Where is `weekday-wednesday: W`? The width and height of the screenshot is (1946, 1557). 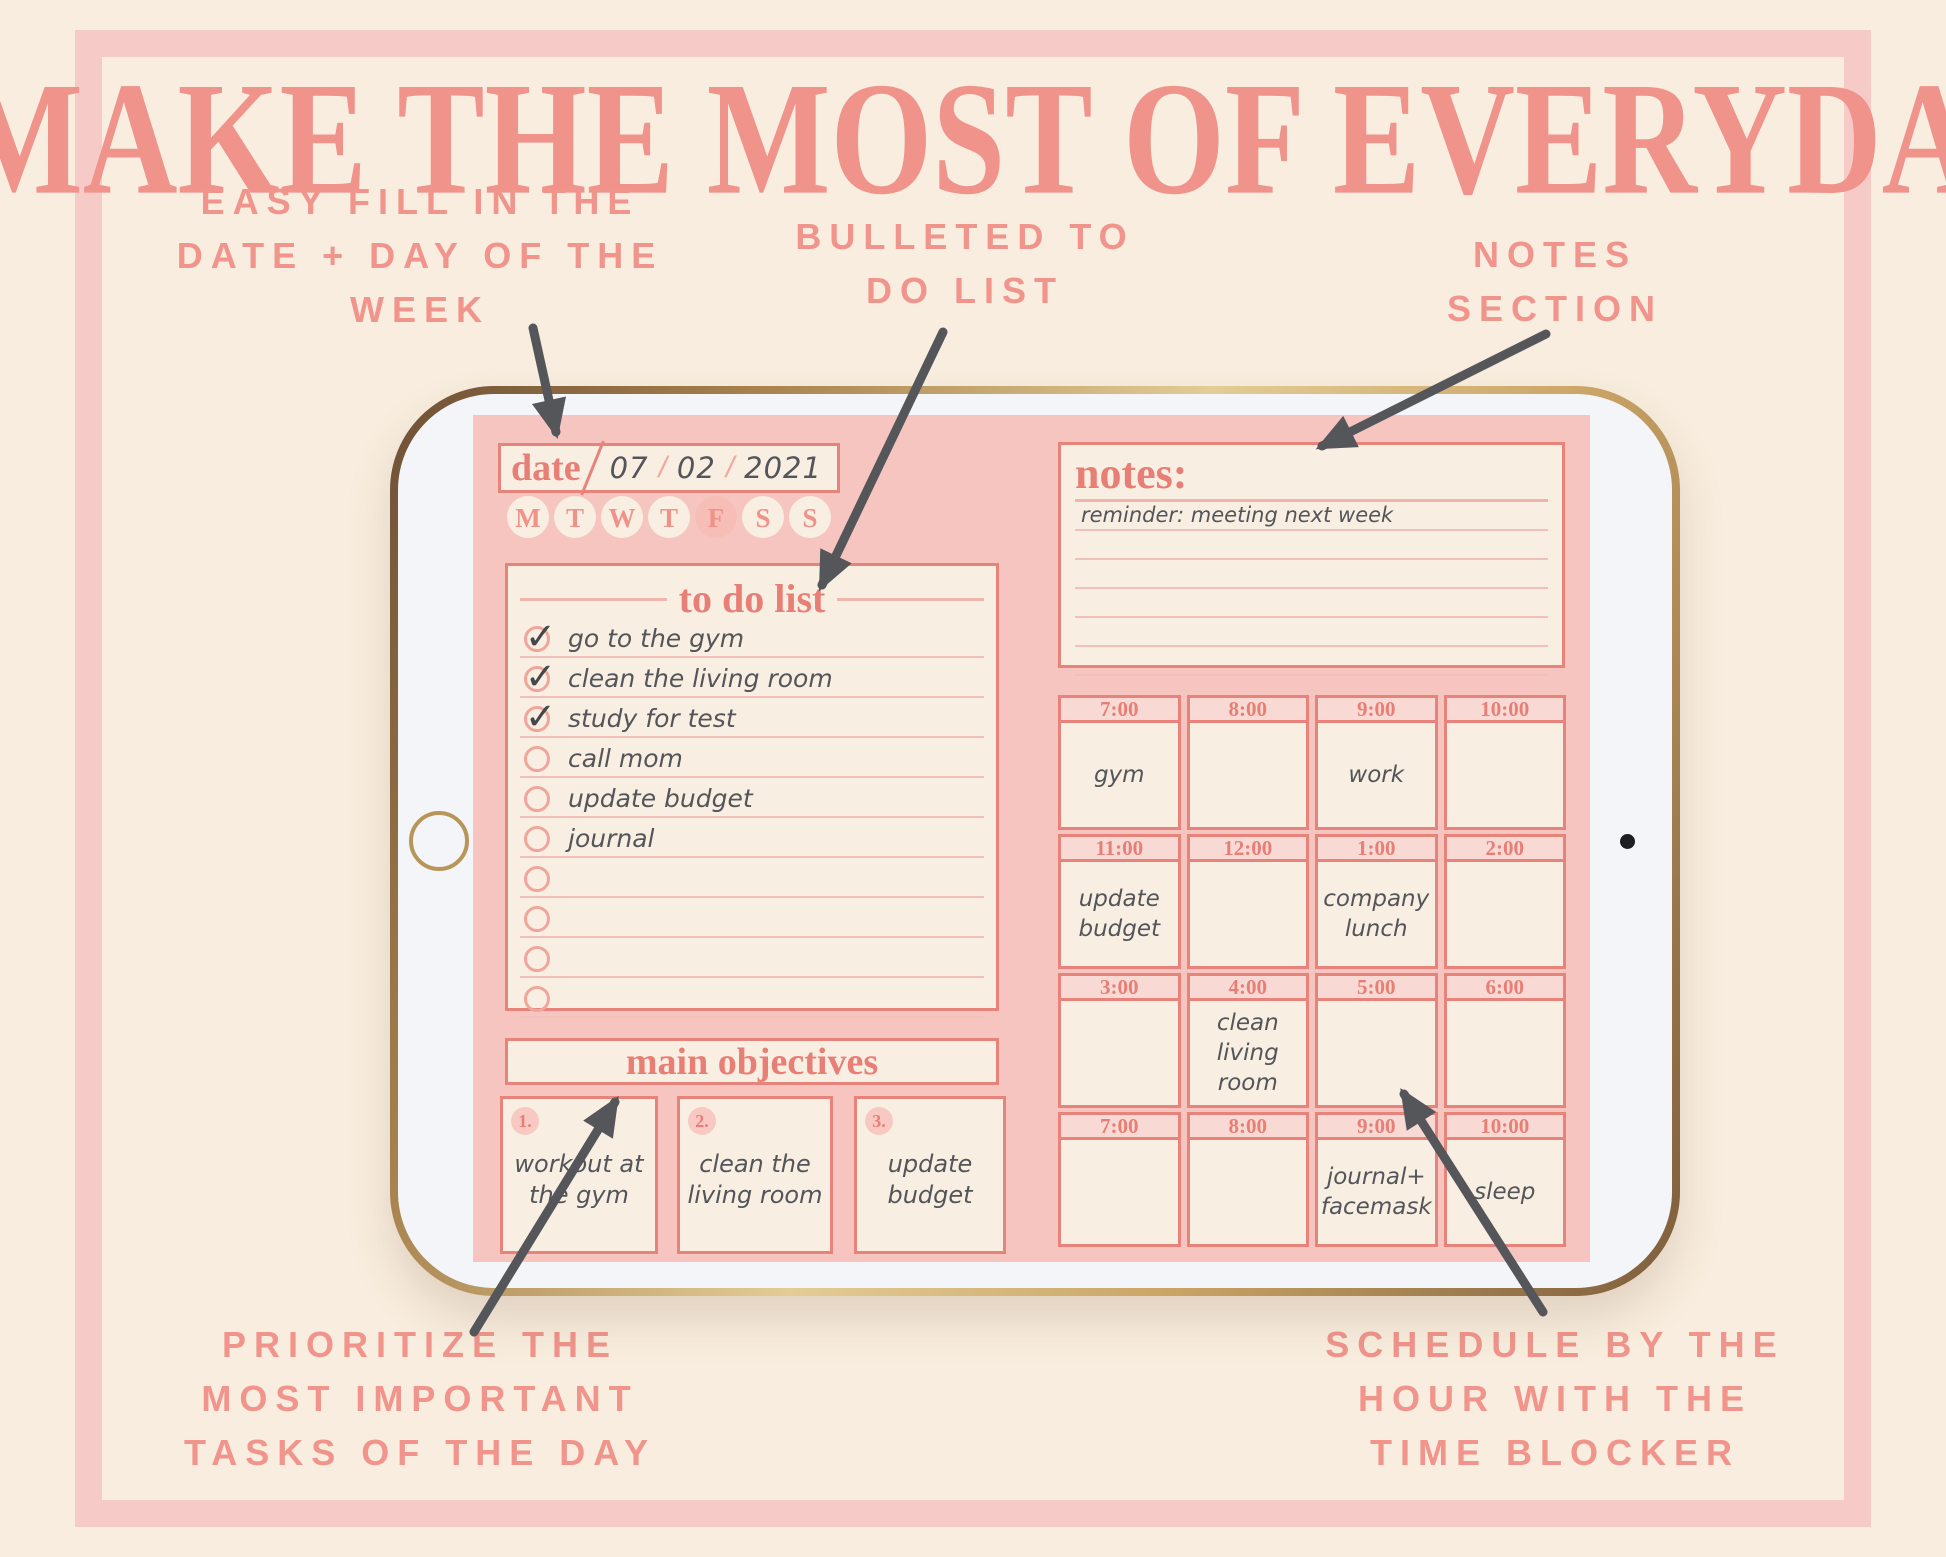 weekday-wednesday: W is located at coordinates (622, 517).